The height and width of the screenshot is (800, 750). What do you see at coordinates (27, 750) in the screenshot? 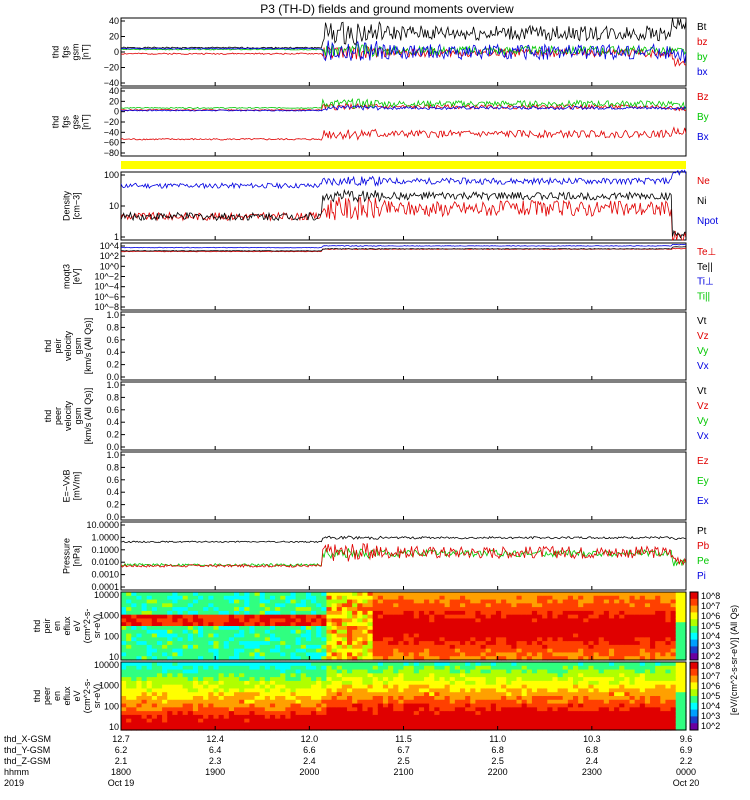
I see `x-row-label: thd_Y-GSM` at bounding box center [27, 750].